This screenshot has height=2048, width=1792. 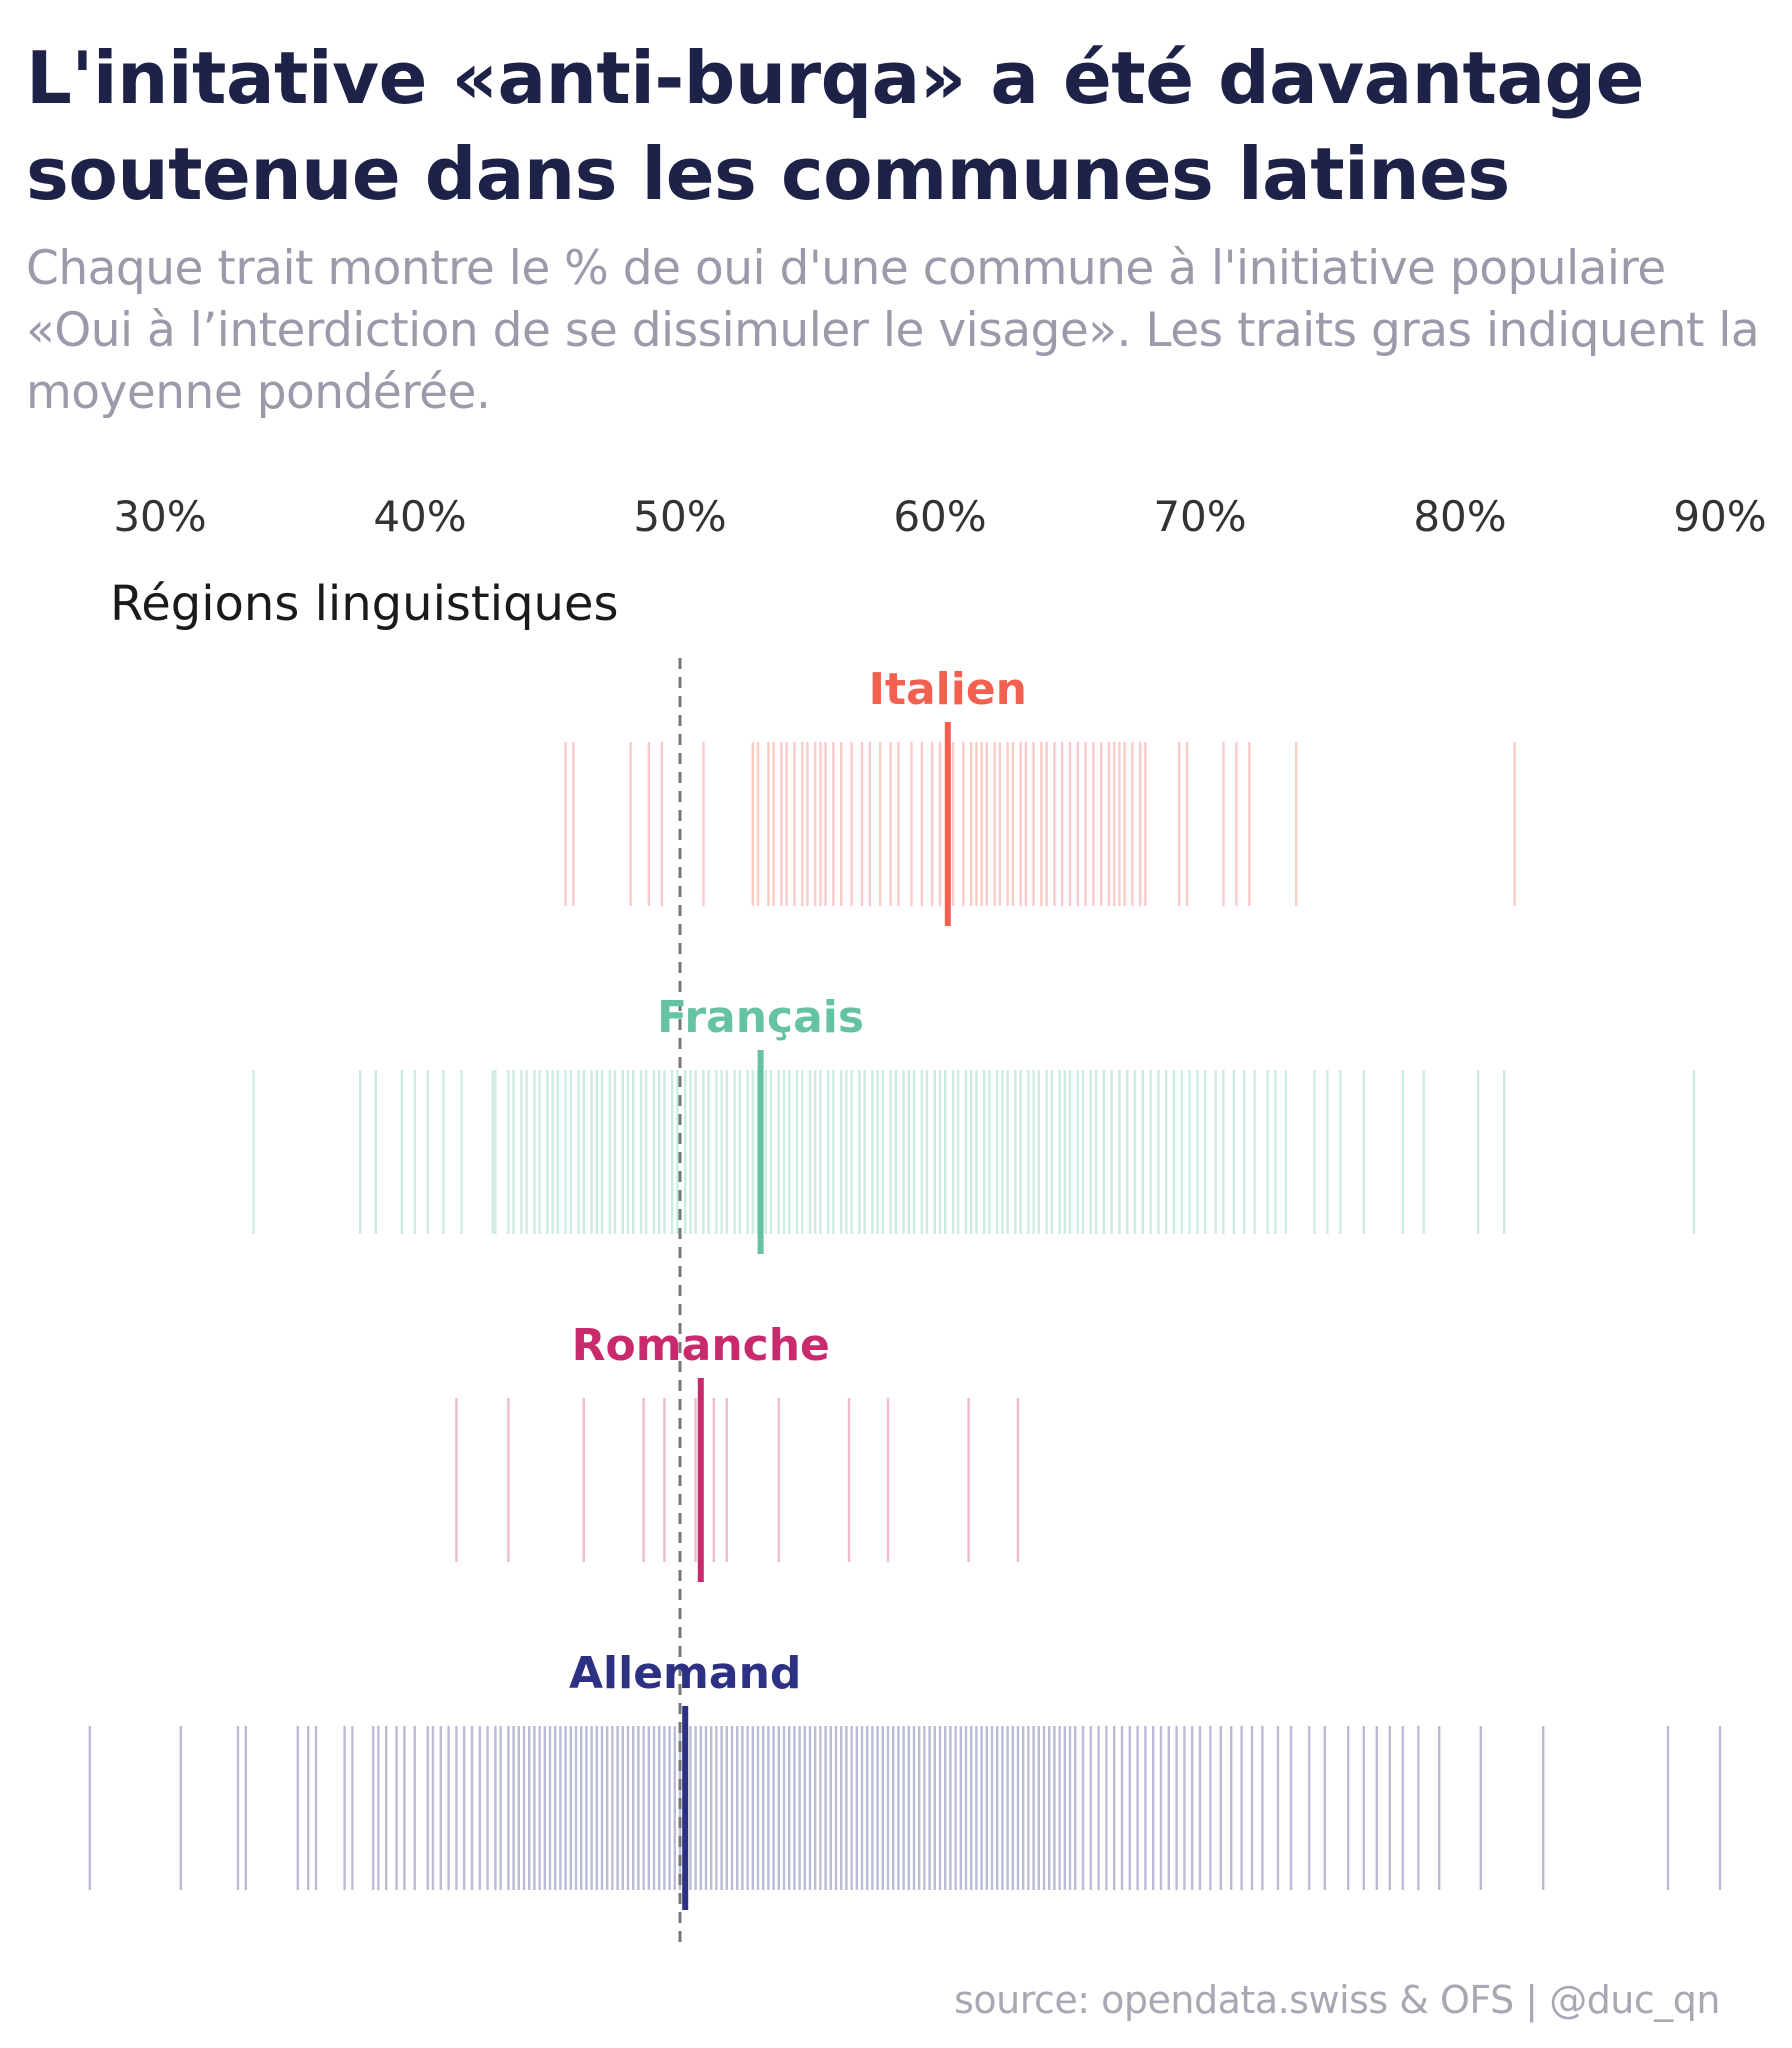 What do you see at coordinates (905, 1808) in the screenshot?
I see `strip-allemand` at bounding box center [905, 1808].